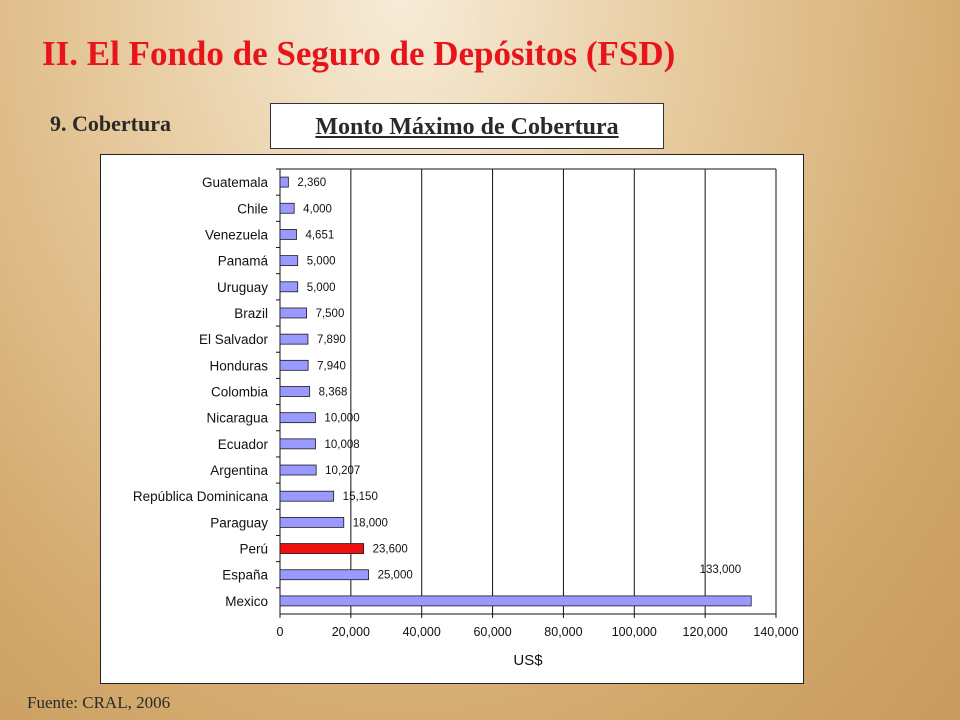 This screenshot has height=720, width=960. I want to click on data-label: 4,000, so click(317, 209).